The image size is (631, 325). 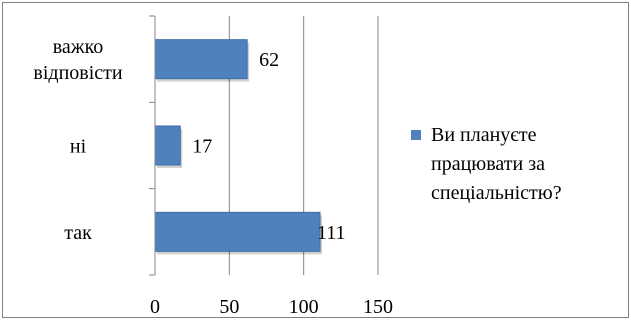 What do you see at coordinates (304, 307) in the screenshot?
I see `x-tick-label: 100` at bounding box center [304, 307].